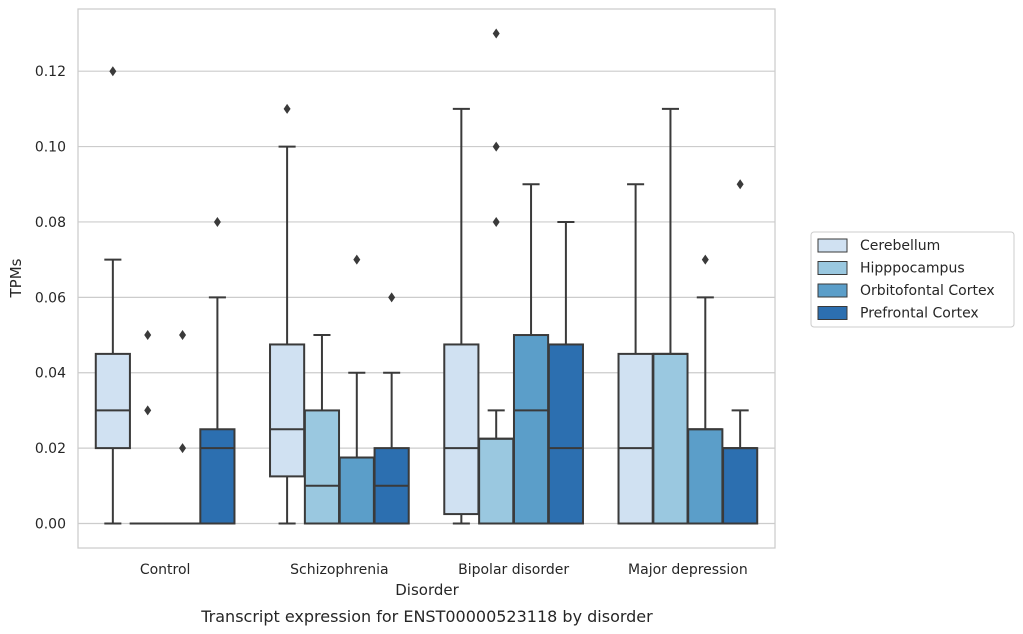 The height and width of the screenshot is (634, 1023). What do you see at coordinates (919, 314) in the screenshot?
I see `legend-label: Prefrontal Cortex` at bounding box center [919, 314].